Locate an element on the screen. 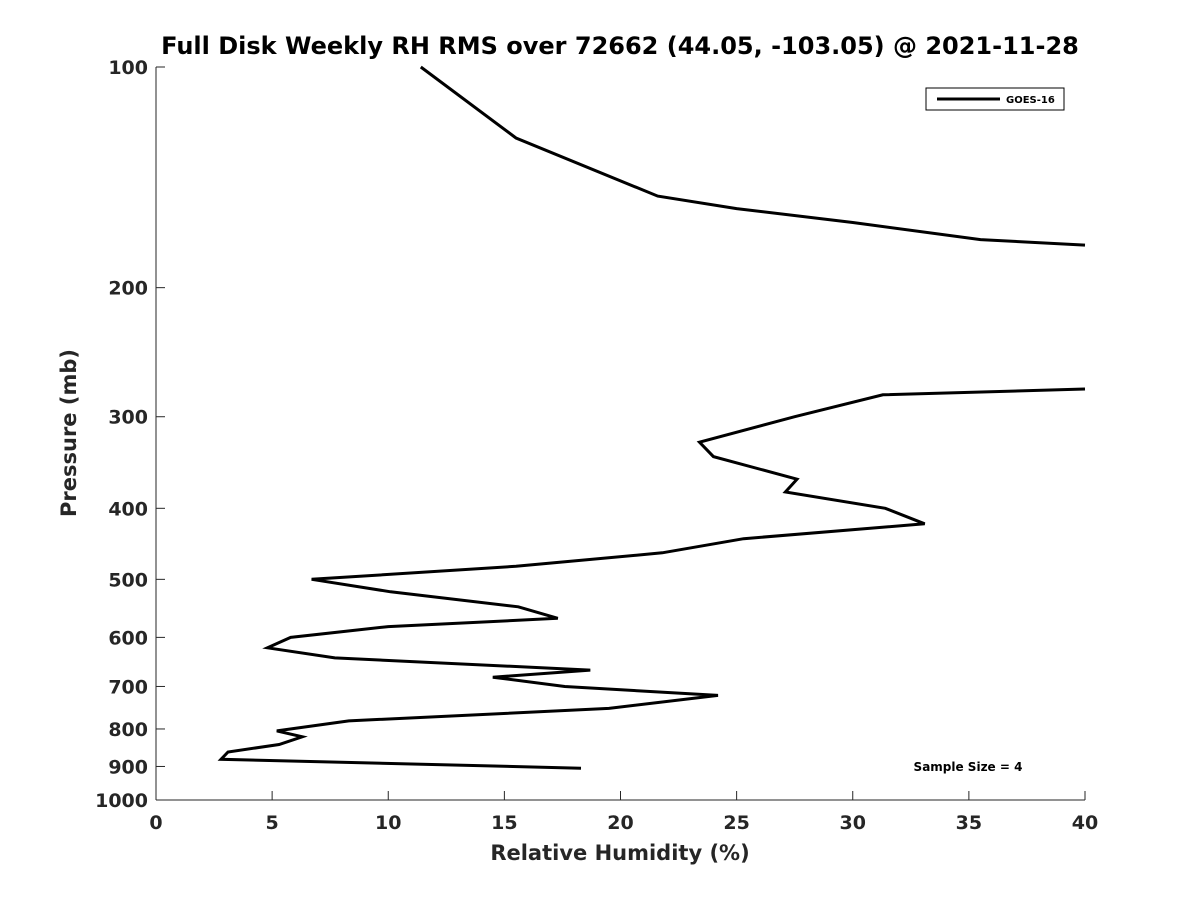 The height and width of the screenshot is (900, 1200). x-tick-label: 20 is located at coordinates (620, 823).